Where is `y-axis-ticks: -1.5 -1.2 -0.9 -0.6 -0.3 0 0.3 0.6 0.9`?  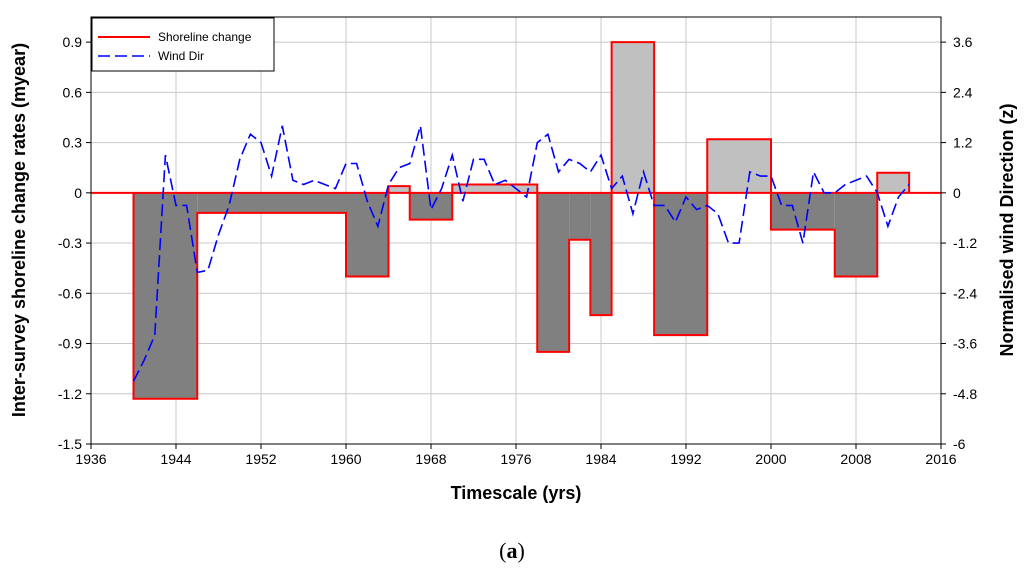 y-axis-ticks: -1.5 -1.2 -0.9 -0.6 -0.3 0 0.3 0.6 0.9 is located at coordinates (74, 243).